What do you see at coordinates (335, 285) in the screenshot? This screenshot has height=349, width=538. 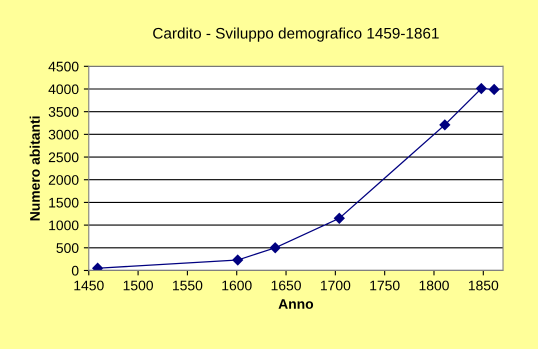 I see `x-tick-label: 1700` at bounding box center [335, 285].